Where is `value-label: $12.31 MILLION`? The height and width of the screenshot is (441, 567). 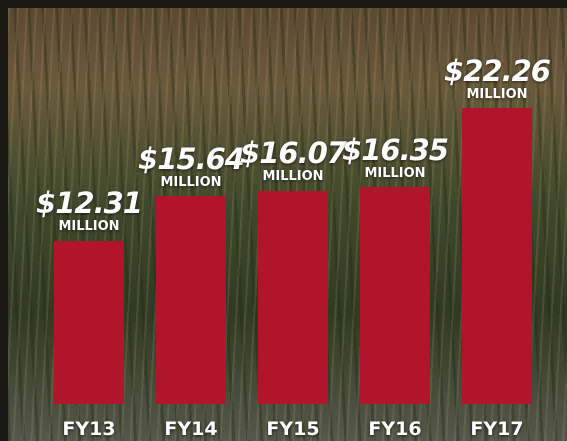 value-label: $12.31 MILLION is located at coordinates (89, 210).